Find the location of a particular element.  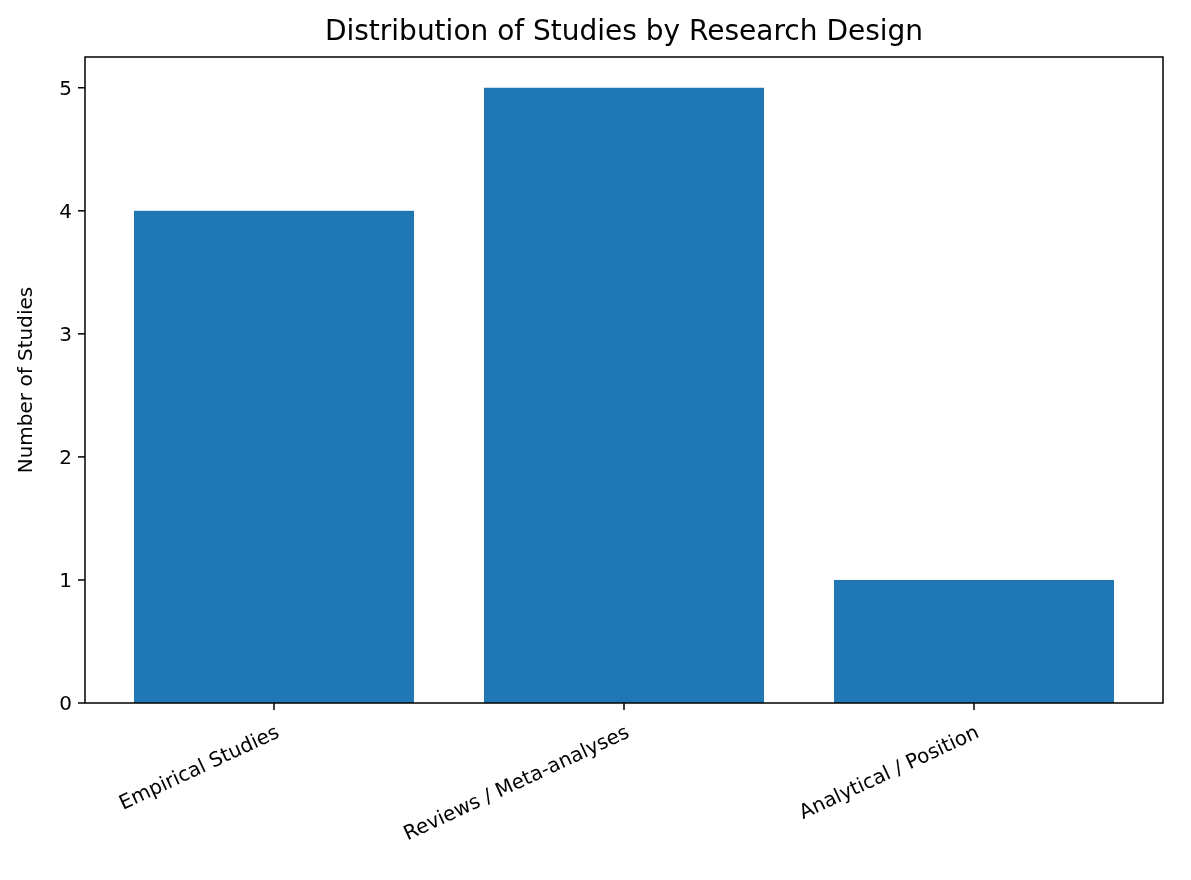

y-axis-title: Number of Studies is located at coordinates (25, 380).